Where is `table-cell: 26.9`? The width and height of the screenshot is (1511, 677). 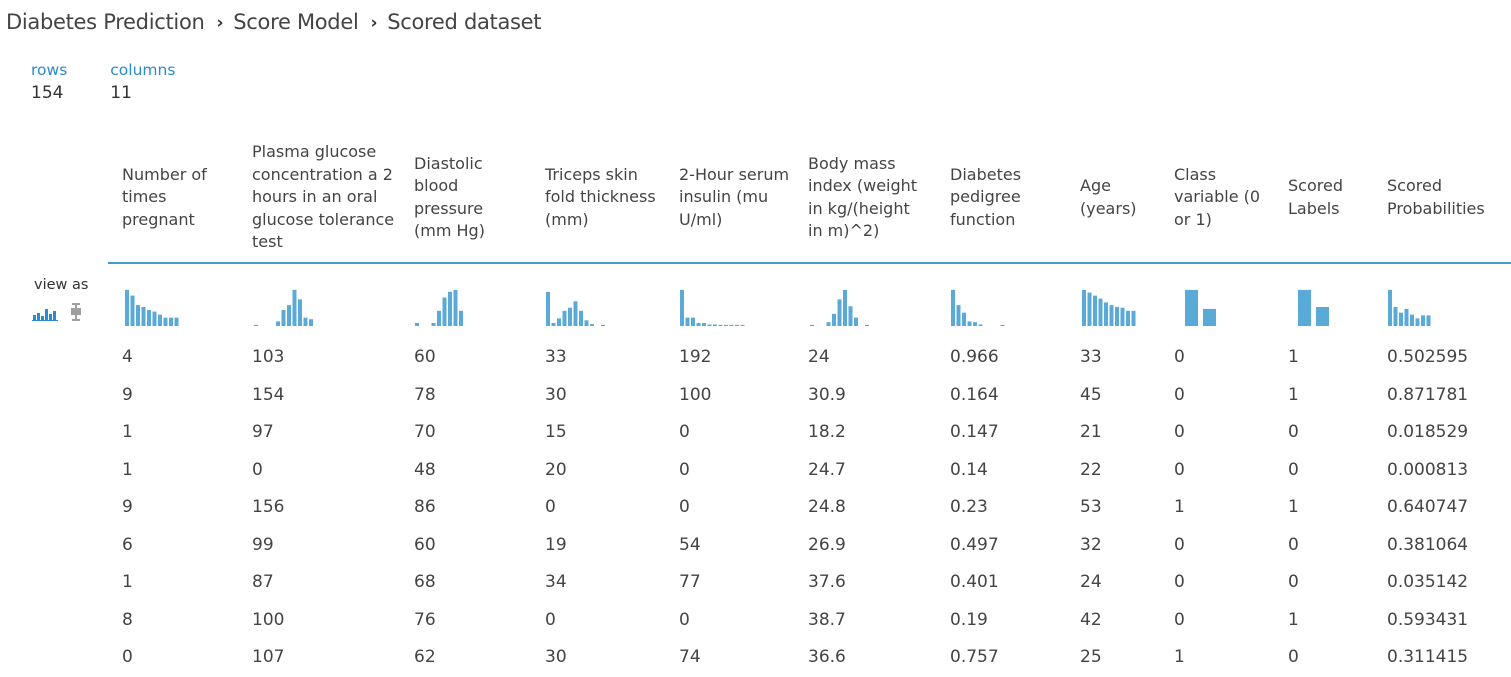
table-cell: 26.9 is located at coordinates (827, 544).